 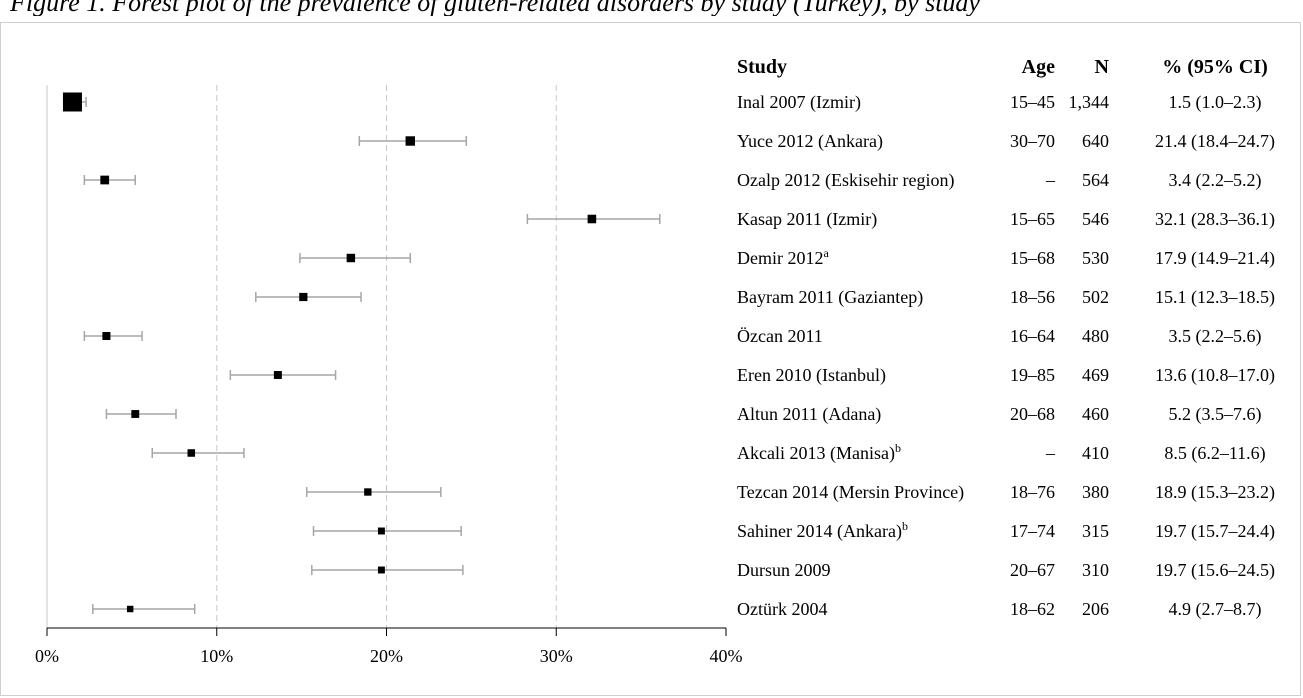 I want to click on study-name: Bayram 2011 (Gaziantep), so click(x=830, y=297).